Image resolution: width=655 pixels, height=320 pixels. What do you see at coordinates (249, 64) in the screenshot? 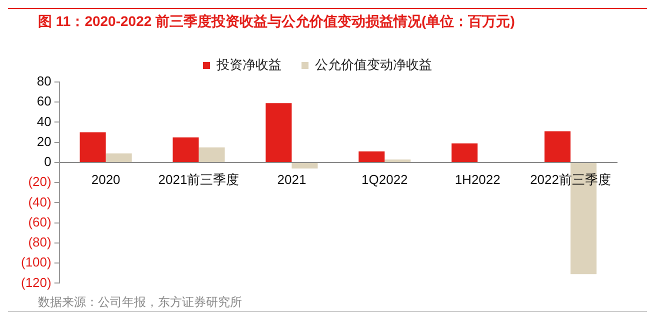
I see `legend-label: 投资净收益` at bounding box center [249, 64].